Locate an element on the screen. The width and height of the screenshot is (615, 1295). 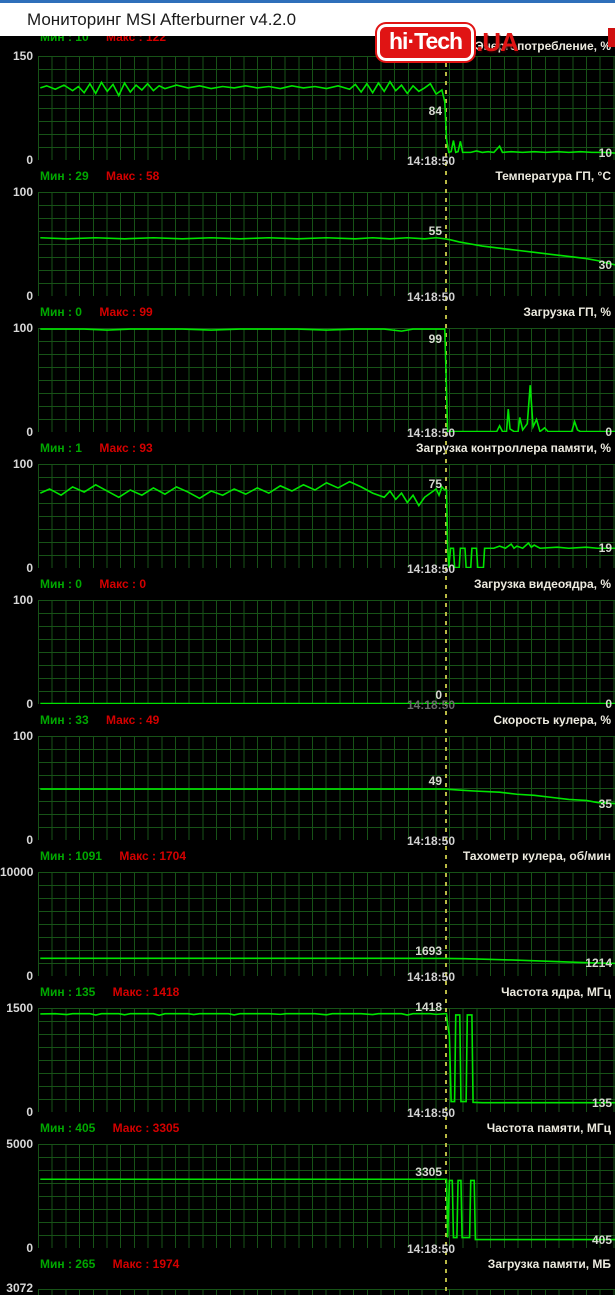
chart-plot: 100 0 99 0 14:18:50 is located at coordinates (307, 380).